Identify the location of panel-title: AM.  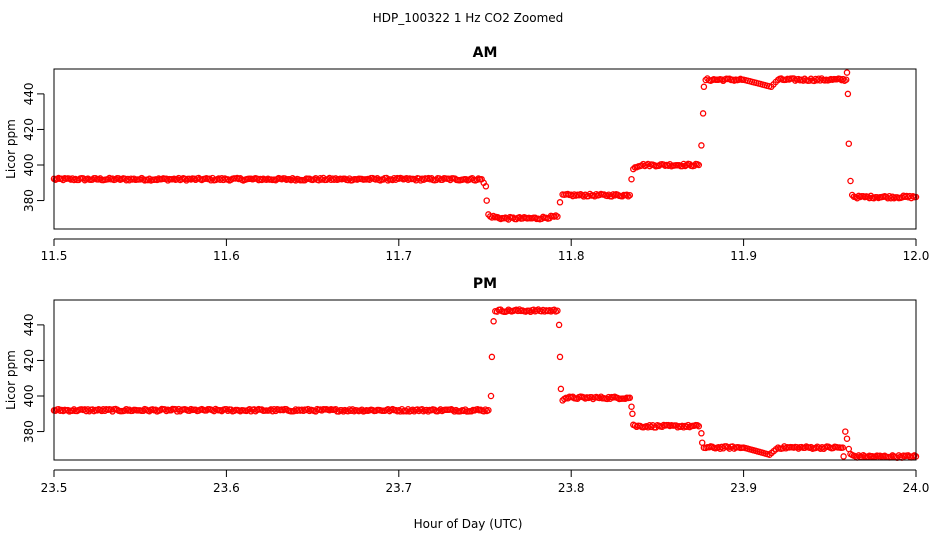
(485, 53).